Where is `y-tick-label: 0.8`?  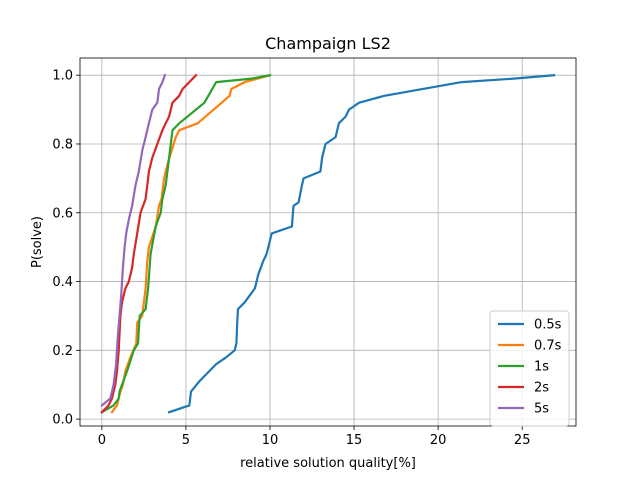
y-tick-label: 0.8 is located at coordinates (62, 144).